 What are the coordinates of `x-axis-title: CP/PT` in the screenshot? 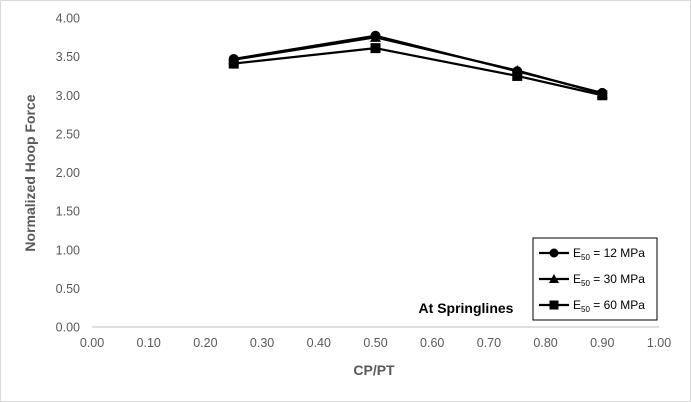 It's located at (374, 370).